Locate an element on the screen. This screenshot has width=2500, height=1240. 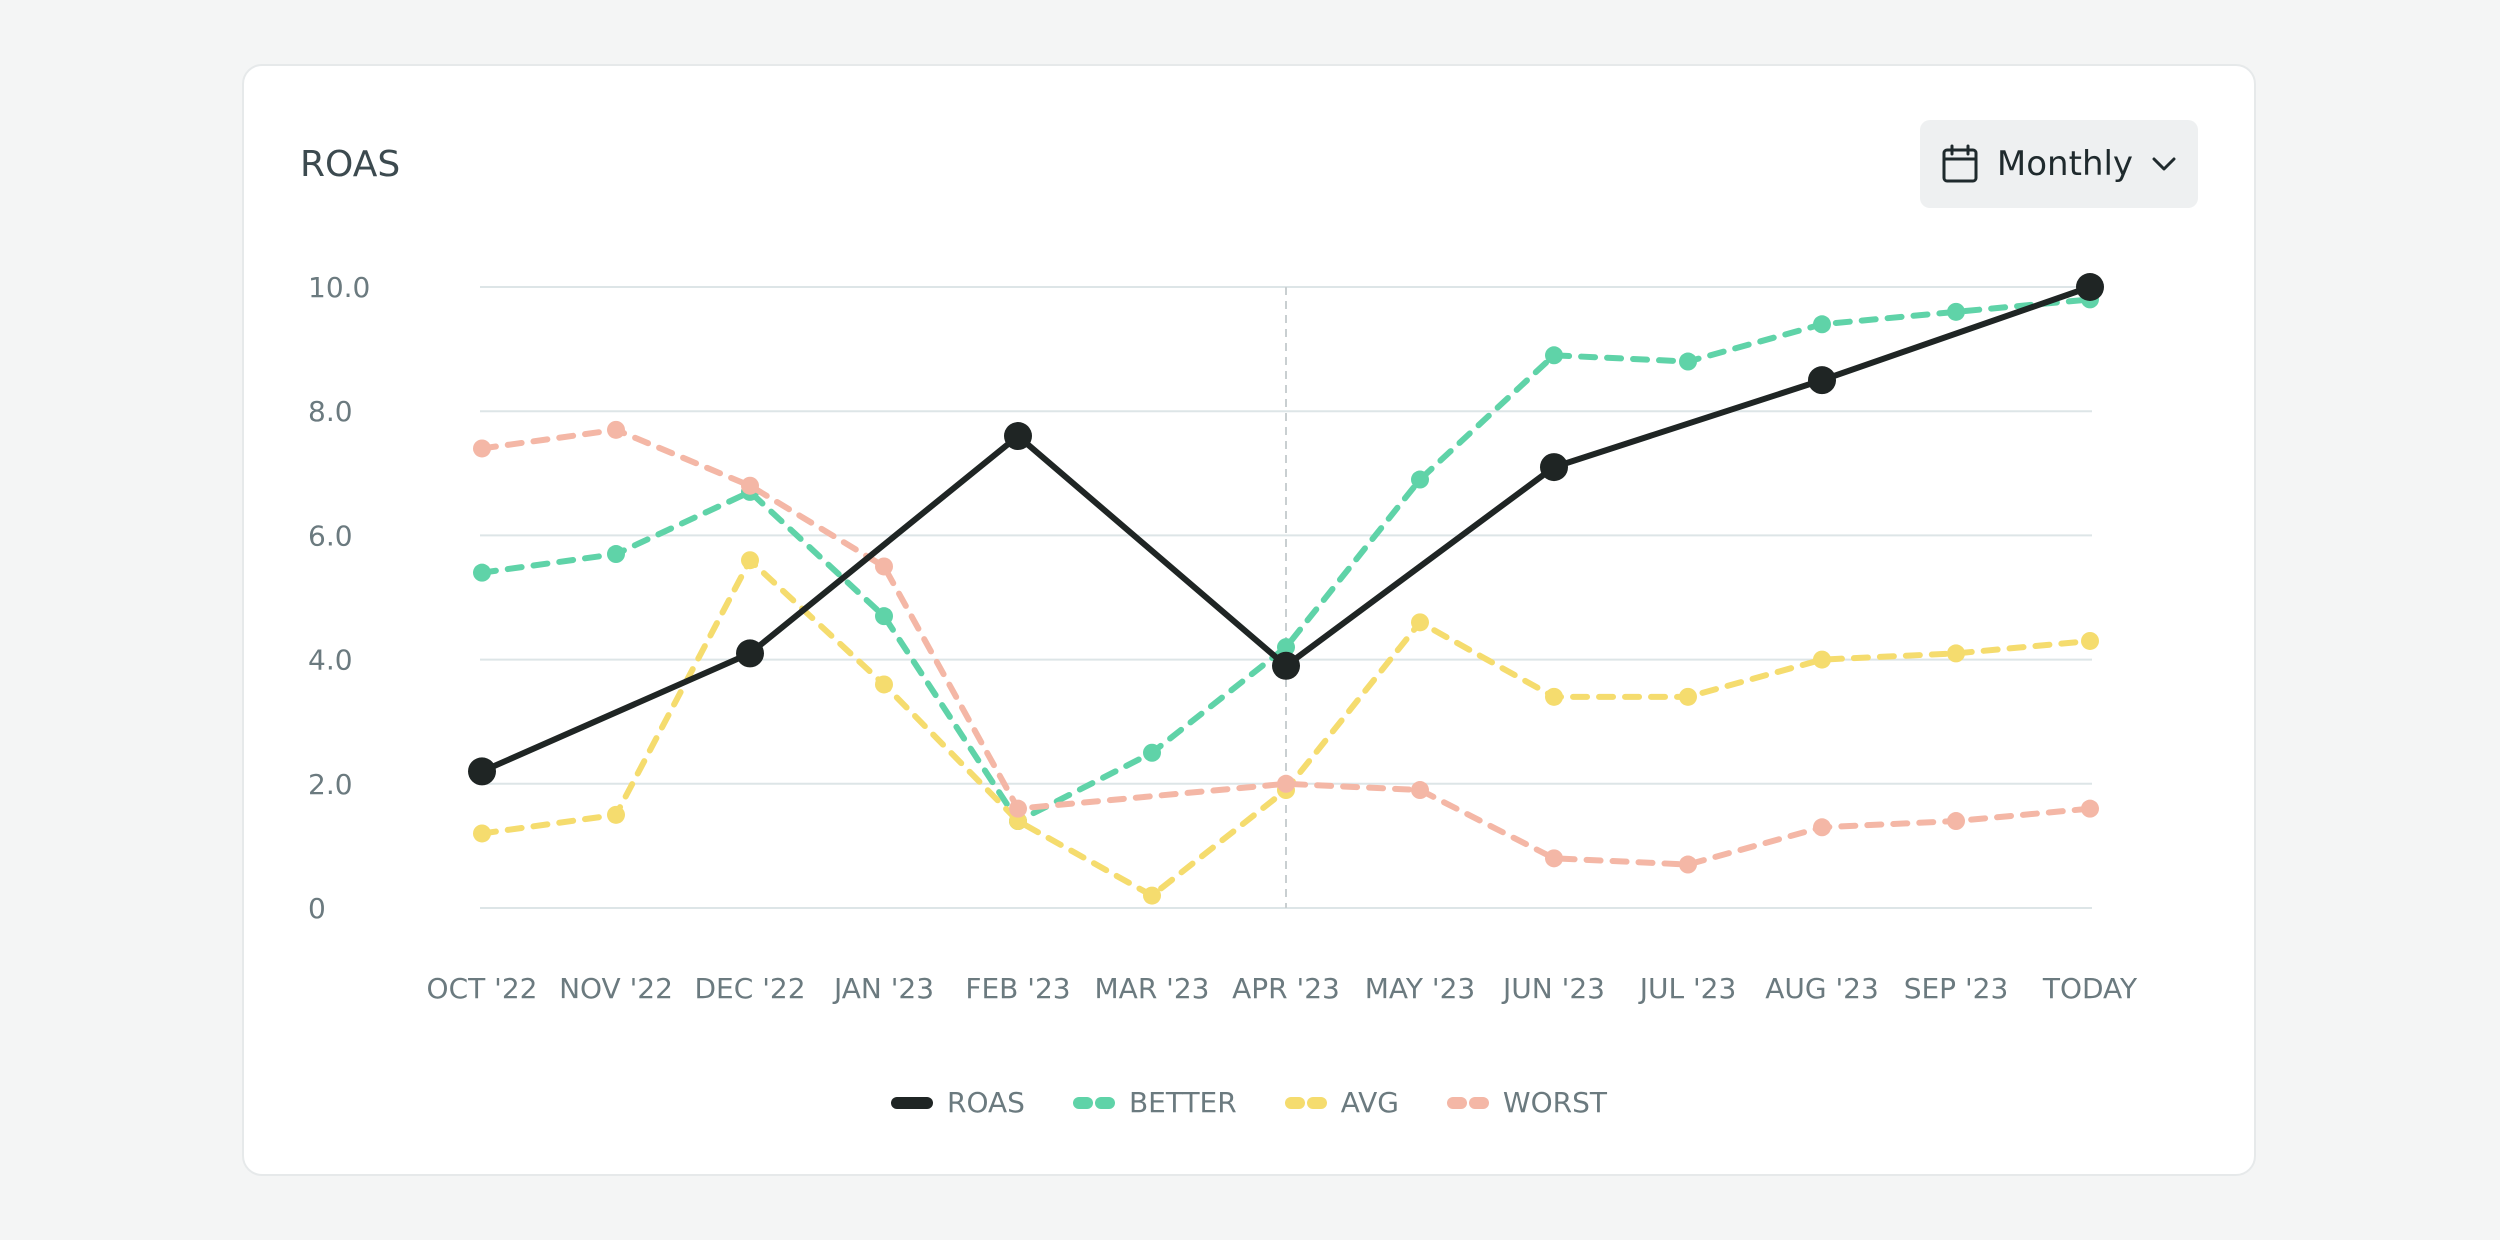
y-tick-label: 8.0 is located at coordinates (330, 411).